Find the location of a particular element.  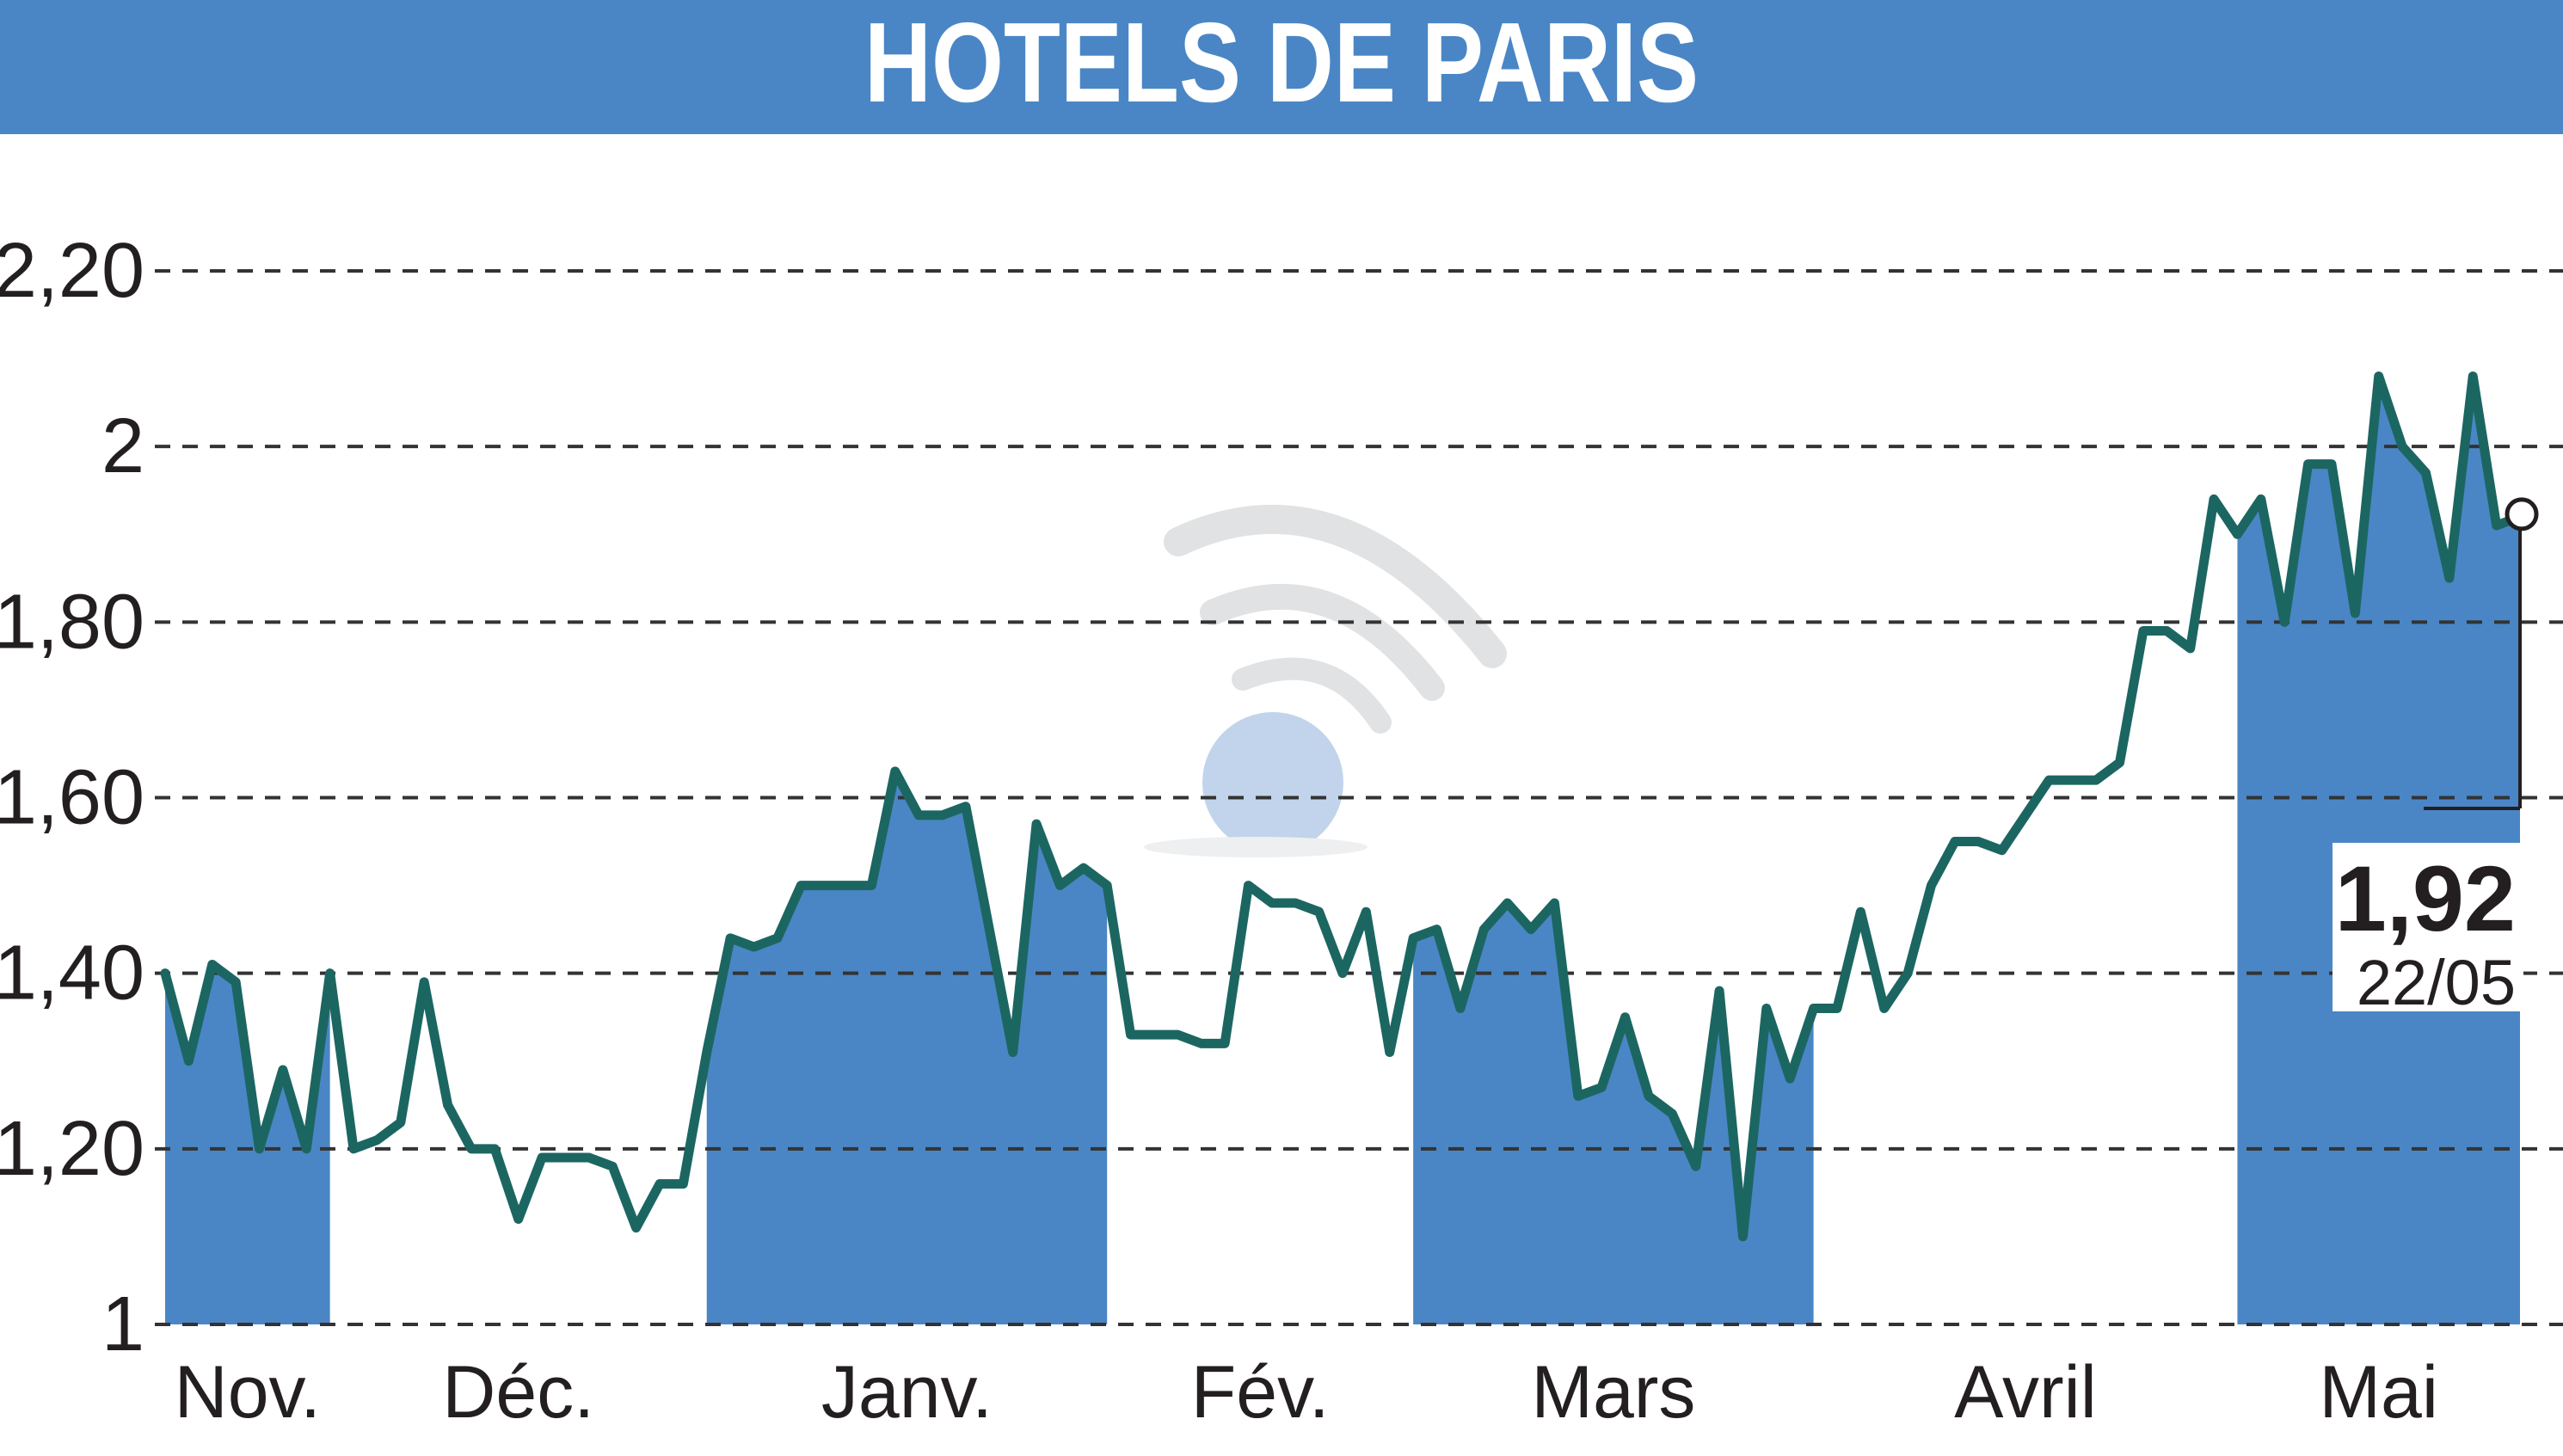

x-tick-label: Nov. is located at coordinates (248, 1393).